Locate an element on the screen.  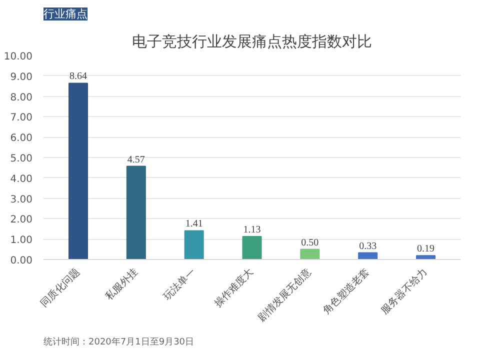
y-tick-label: 6.00 is located at coordinates (21, 138).